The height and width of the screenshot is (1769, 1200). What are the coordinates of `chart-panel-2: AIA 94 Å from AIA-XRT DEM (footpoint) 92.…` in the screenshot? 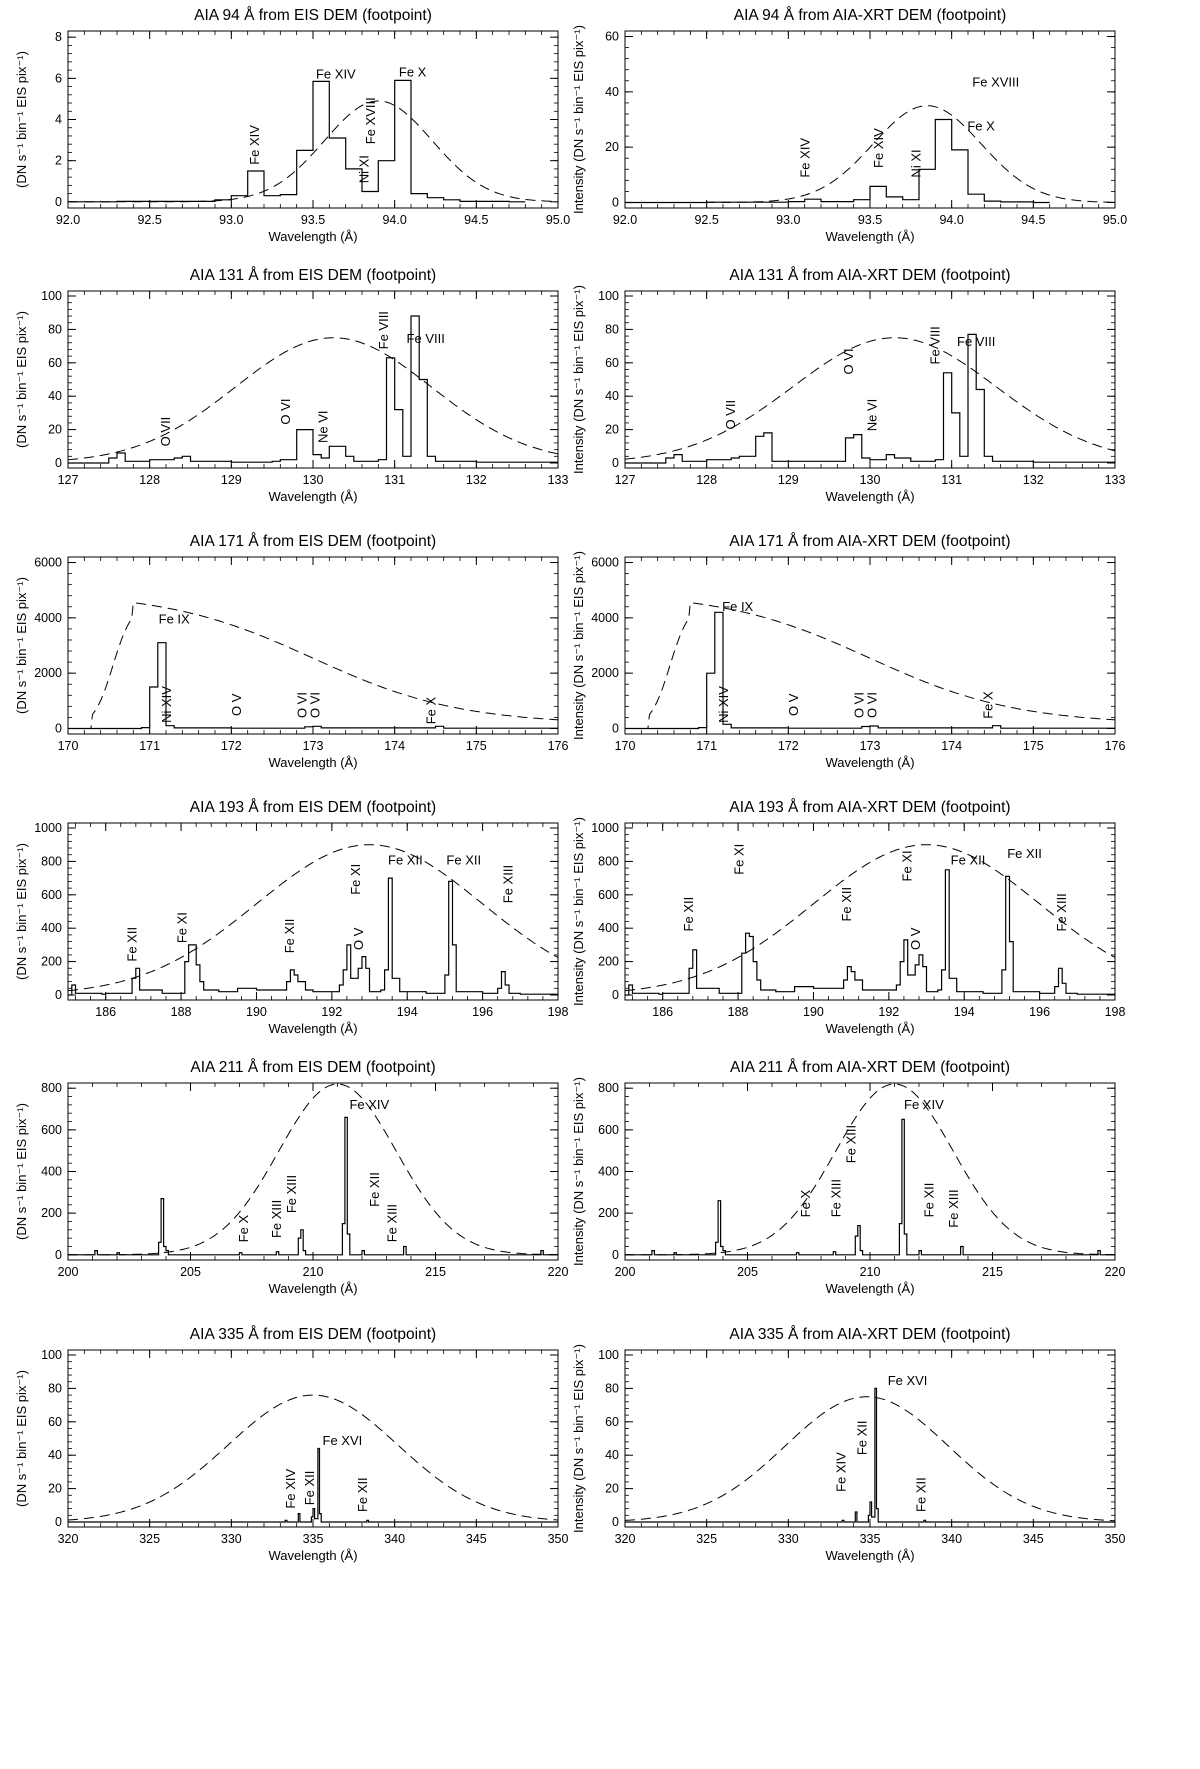 It's located at (849, 125).